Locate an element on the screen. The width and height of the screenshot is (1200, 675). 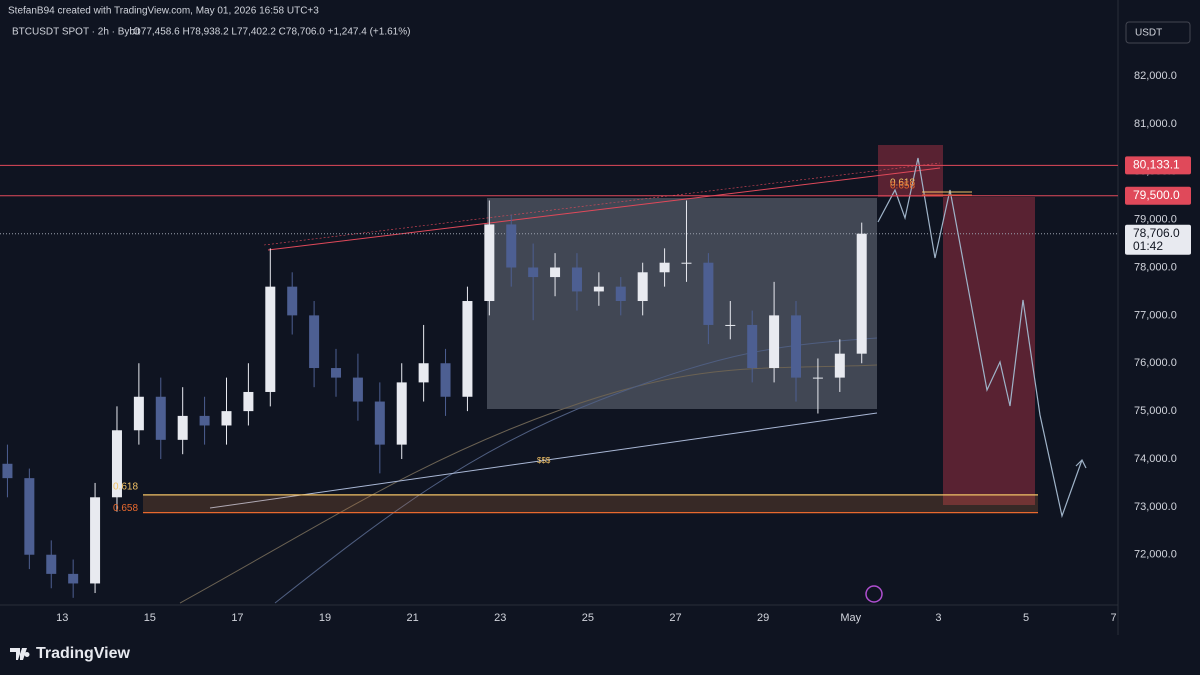
countdown: 01:42 is located at coordinates (1148, 246).